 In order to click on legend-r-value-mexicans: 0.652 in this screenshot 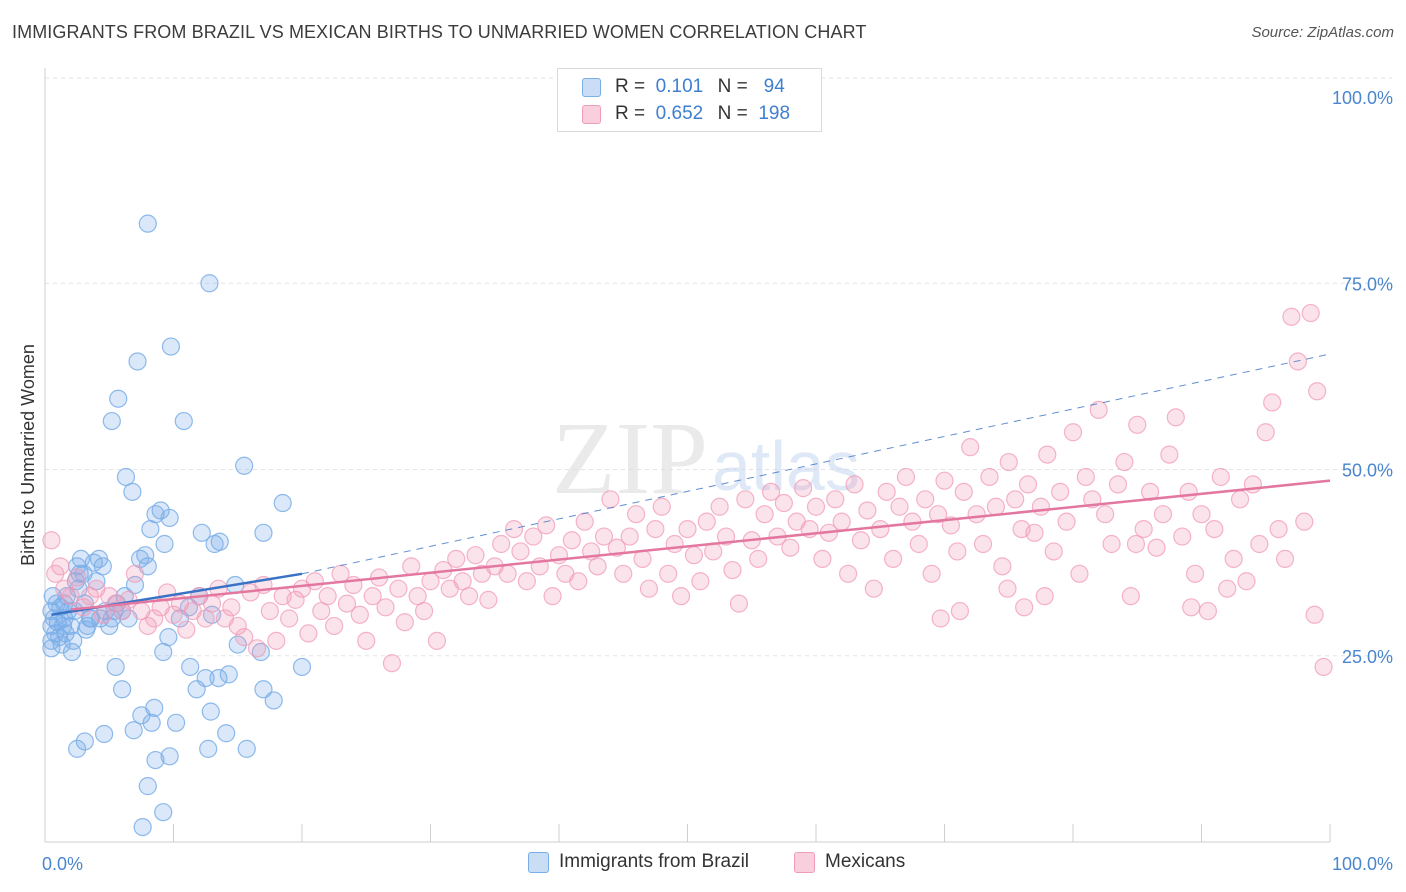, I will do `click(679, 113)`.